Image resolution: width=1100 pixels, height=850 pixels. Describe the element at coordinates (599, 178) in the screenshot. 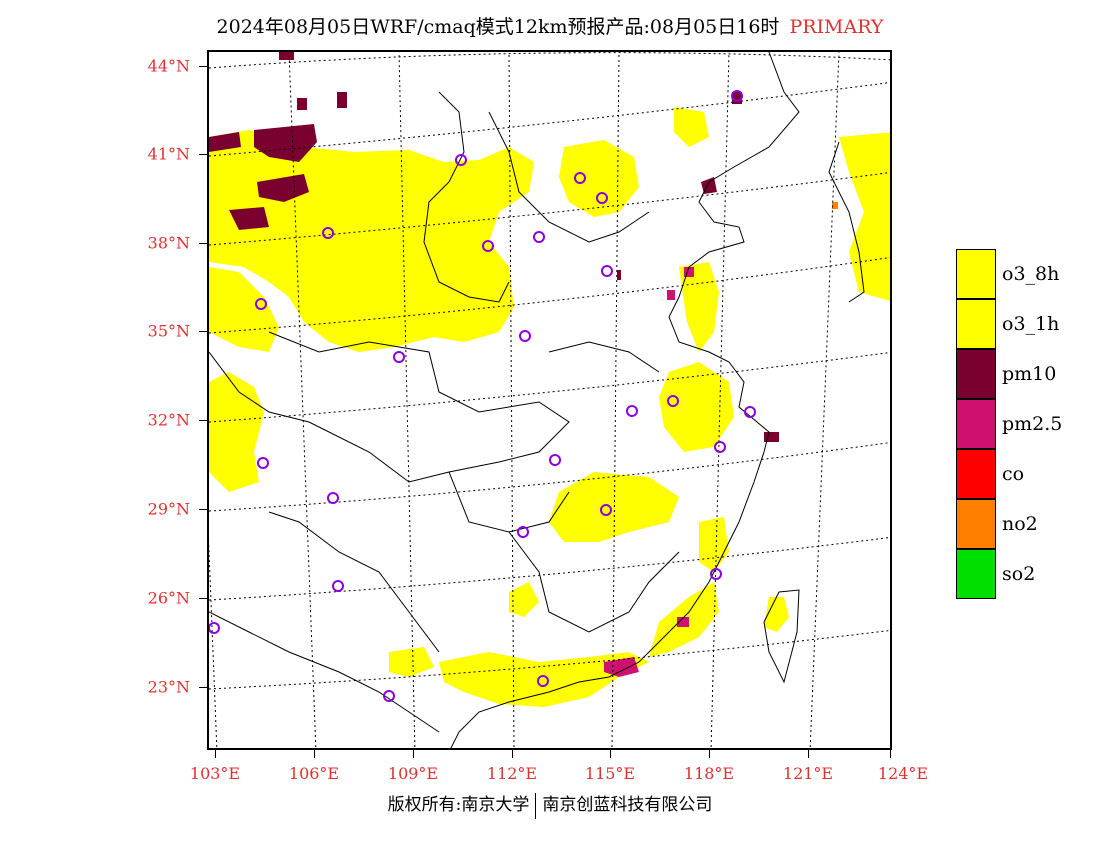

I see `o3-region-north-east` at that location.